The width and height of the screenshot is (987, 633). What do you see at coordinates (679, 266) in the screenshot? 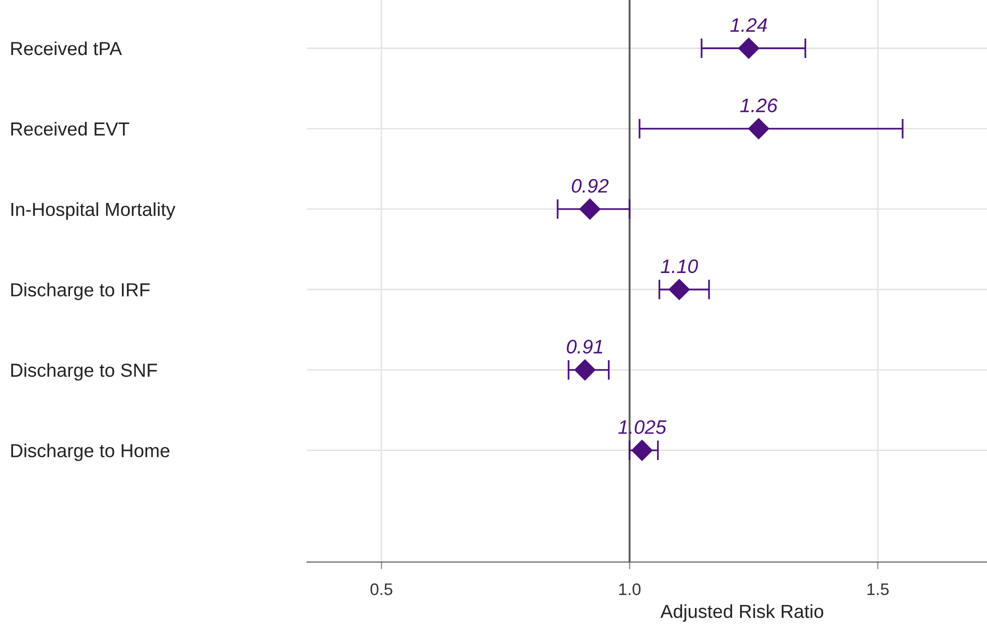
I see `data-label: 1.10` at bounding box center [679, 266].